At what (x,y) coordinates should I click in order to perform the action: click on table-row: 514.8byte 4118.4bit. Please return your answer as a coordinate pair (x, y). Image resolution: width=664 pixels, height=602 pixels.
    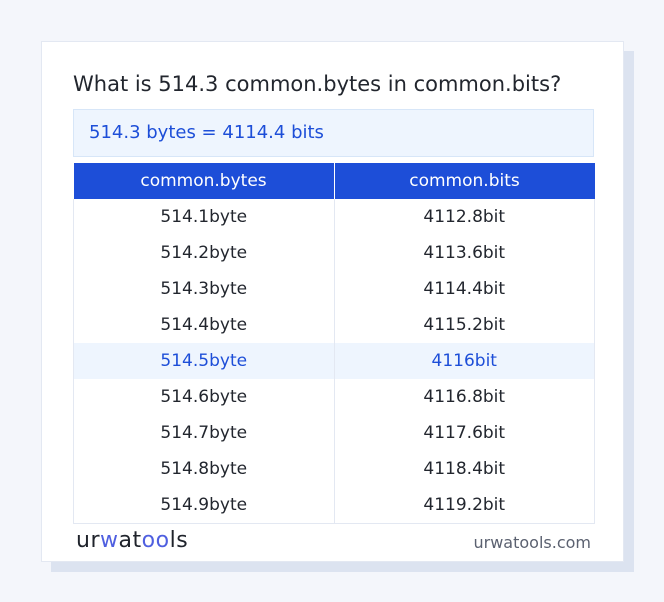
    Looking at the image, I should click on (334, 469).